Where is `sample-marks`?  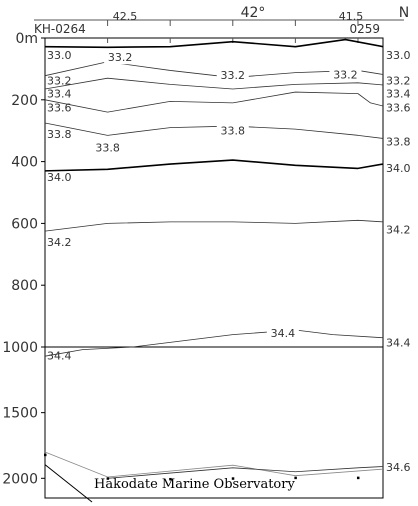
sample-marks is located at coordinates (202, 467).